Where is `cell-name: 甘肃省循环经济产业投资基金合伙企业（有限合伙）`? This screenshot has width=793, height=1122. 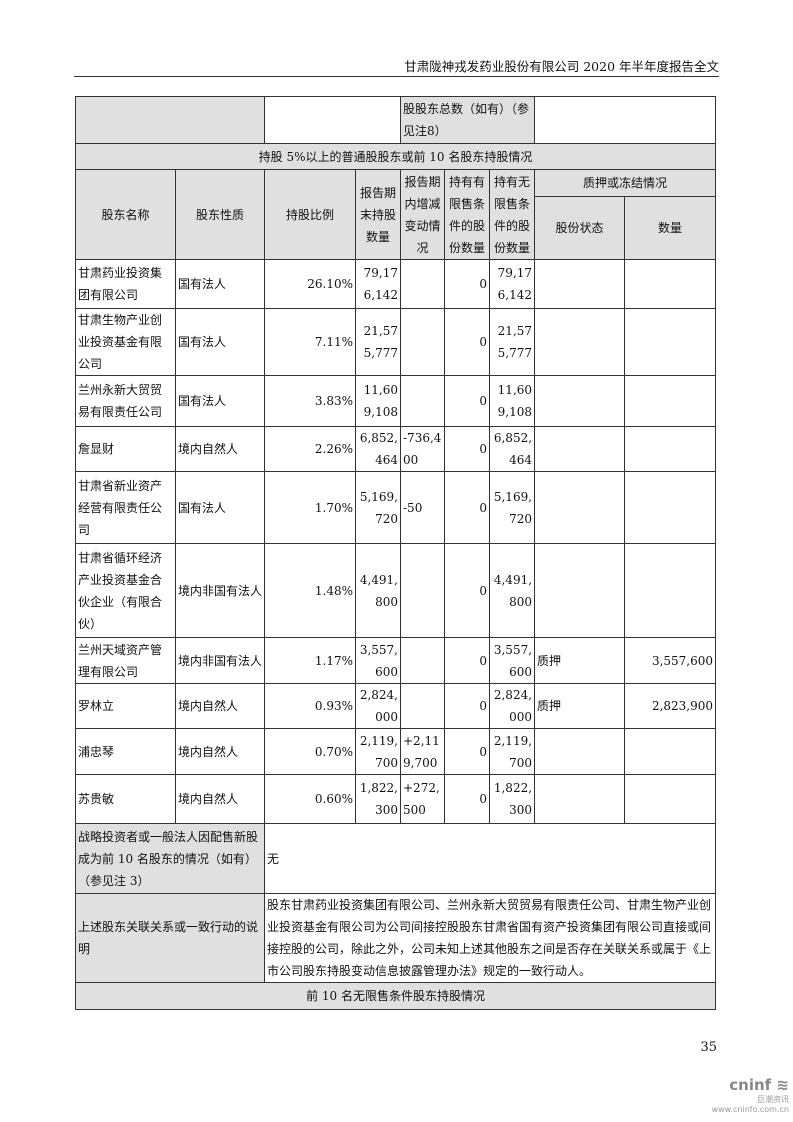
cell-name: 甘肃省循环经济产业投资基金合伙企业（有限合伙） is located at coordinates (125, 590).